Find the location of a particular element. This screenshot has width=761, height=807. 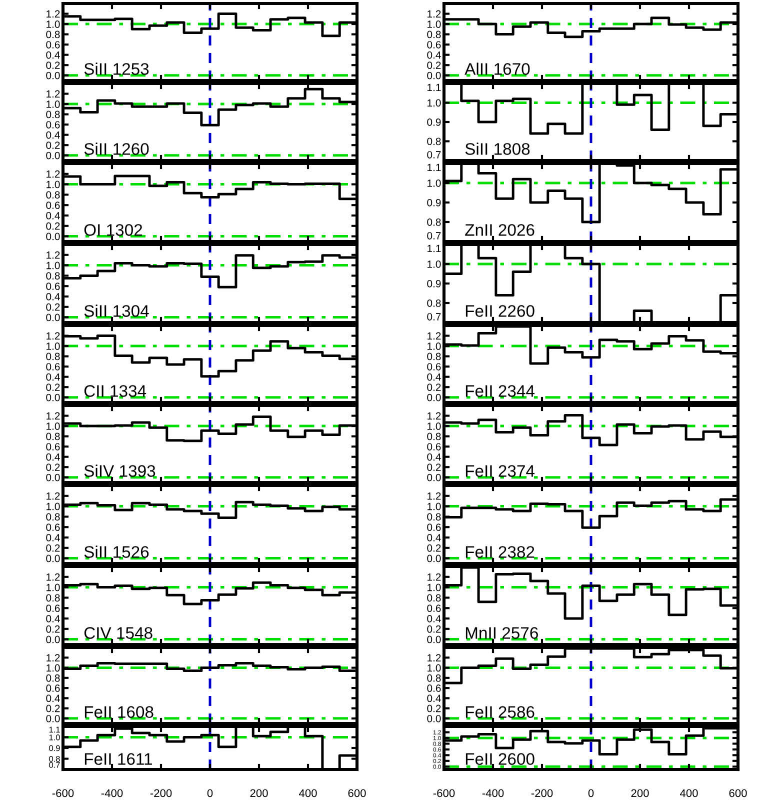

annotation: OI 1302 is located at coordinates (113, 230).